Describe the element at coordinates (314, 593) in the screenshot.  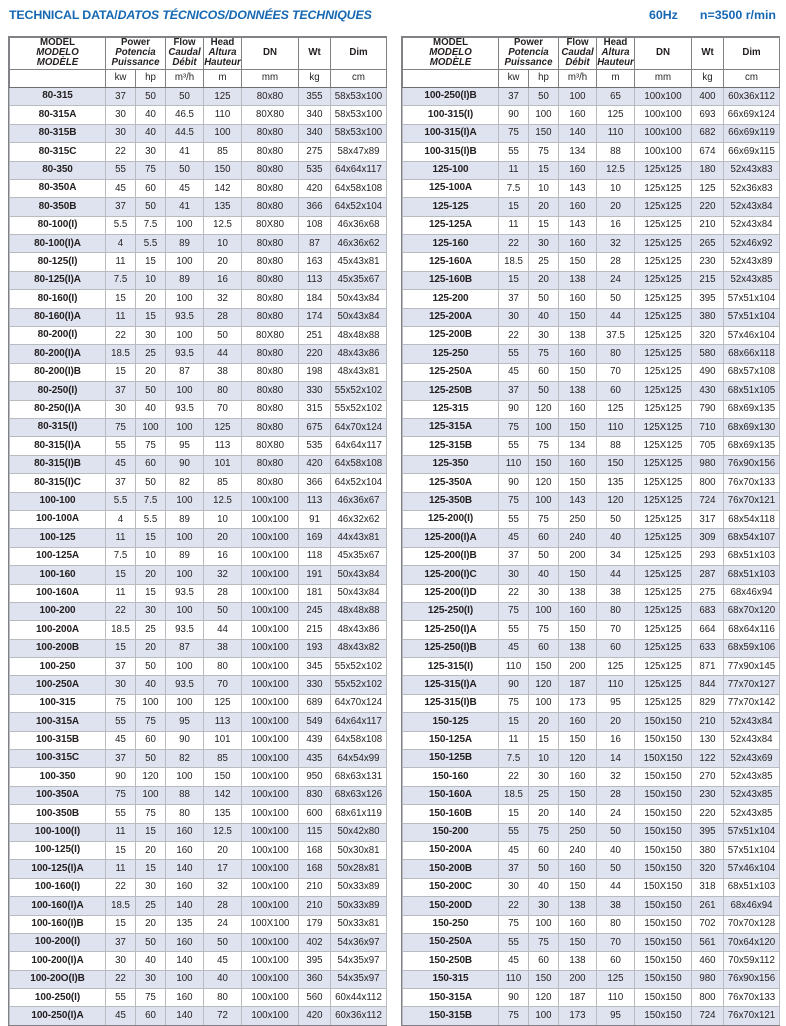
I see `cell-value: 181` at that location.